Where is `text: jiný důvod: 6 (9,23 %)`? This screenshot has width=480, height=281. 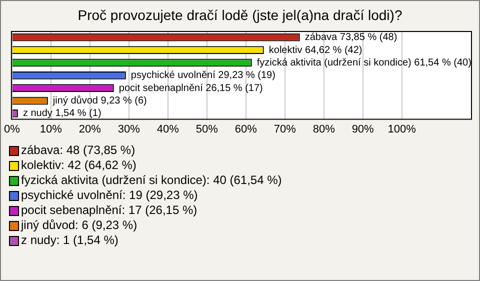
text: jiný důvod: 6 (9,23 %) is located at coordinates (79, 225).